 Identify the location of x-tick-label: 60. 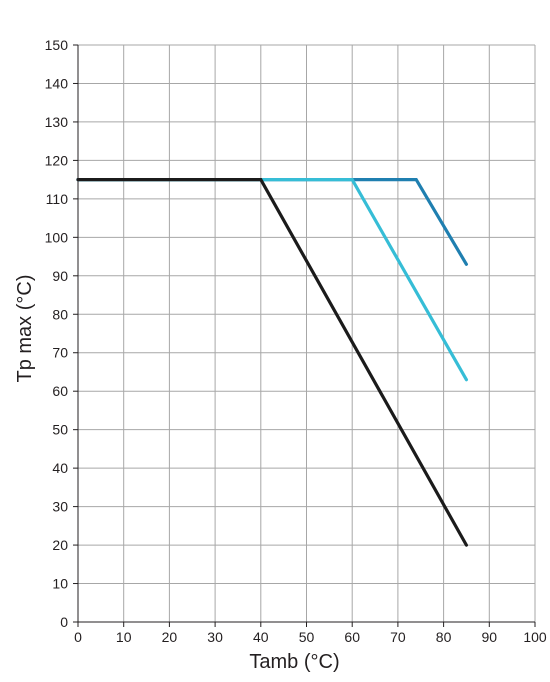
(352, 637).